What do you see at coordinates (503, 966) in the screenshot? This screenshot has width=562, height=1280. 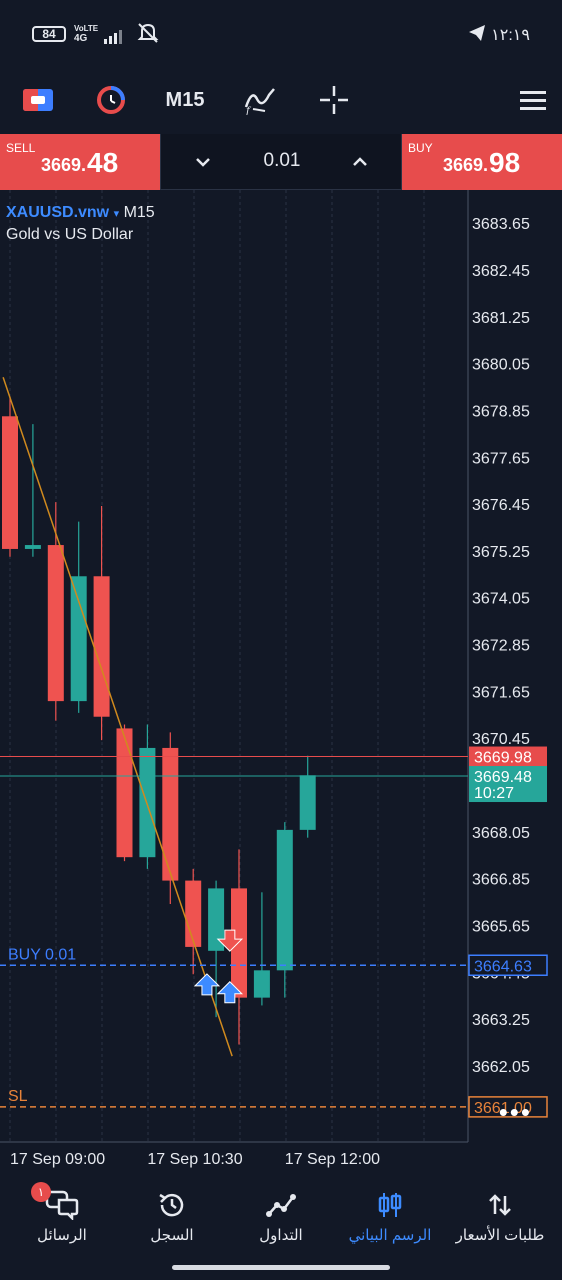 I see `buy-position-tag-label: 3664.63` at bounding box center [503, 966].